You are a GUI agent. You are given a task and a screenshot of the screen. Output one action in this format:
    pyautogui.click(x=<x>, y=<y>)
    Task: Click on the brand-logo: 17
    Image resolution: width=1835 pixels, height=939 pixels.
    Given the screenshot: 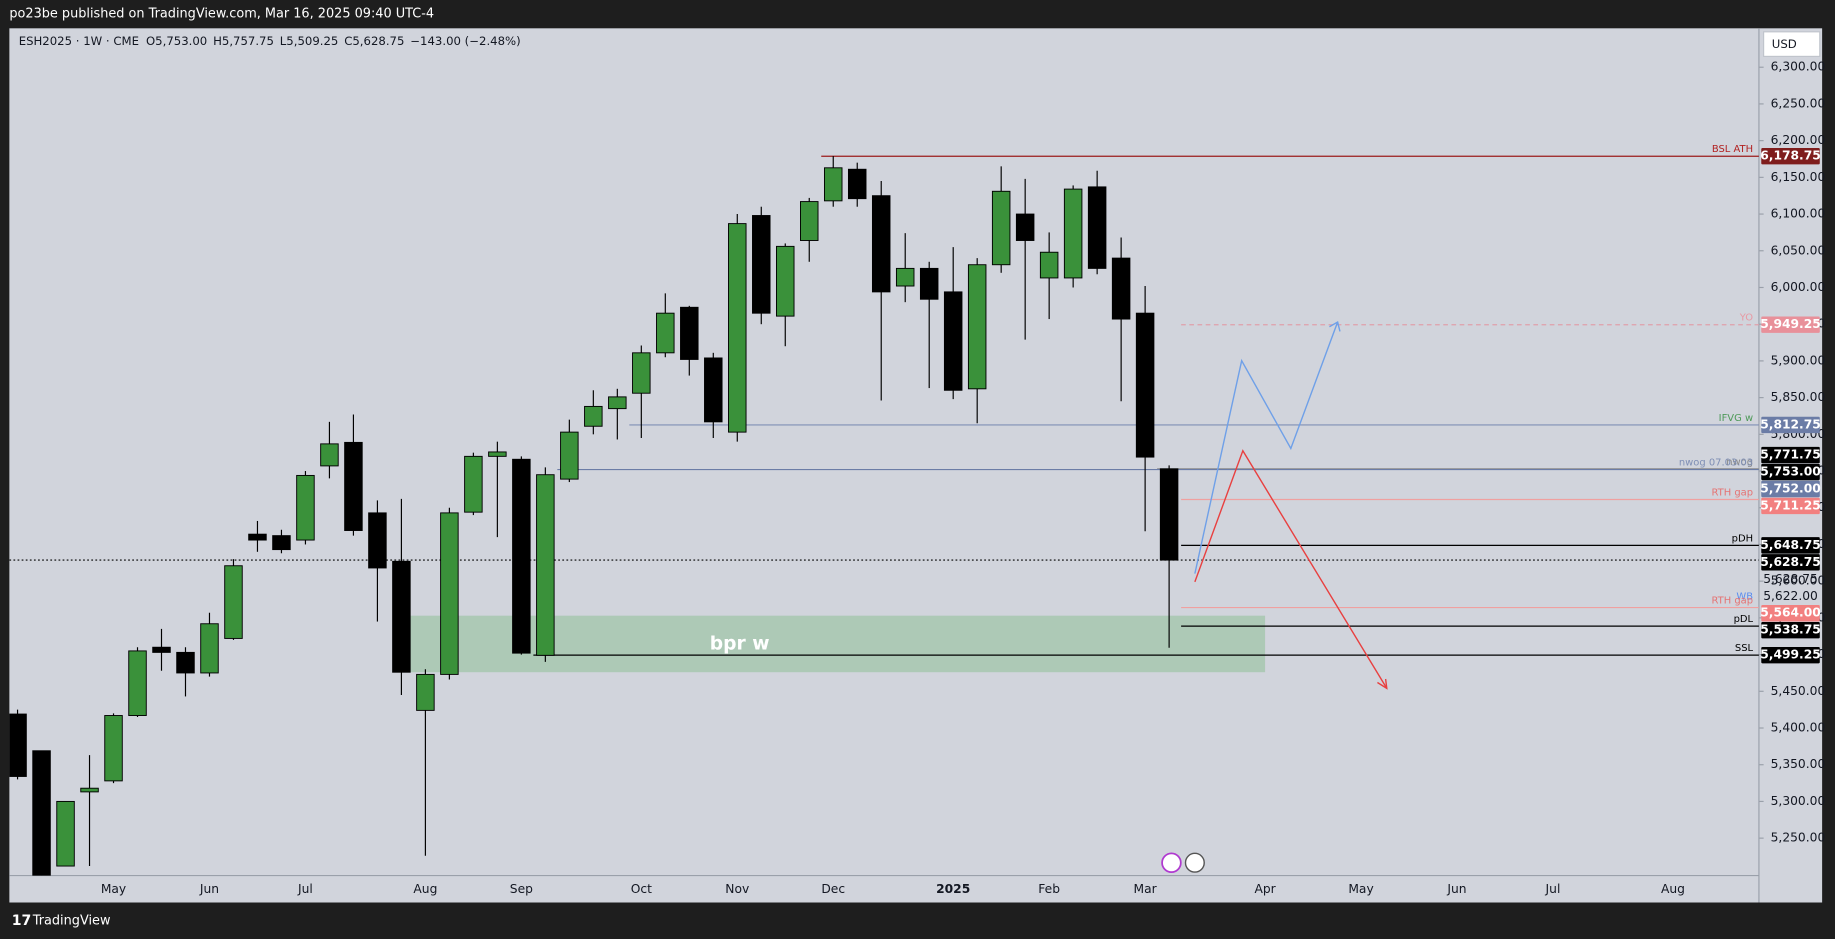 What is the action you would take?
    pyautogui.click(x=22, y=921)
    